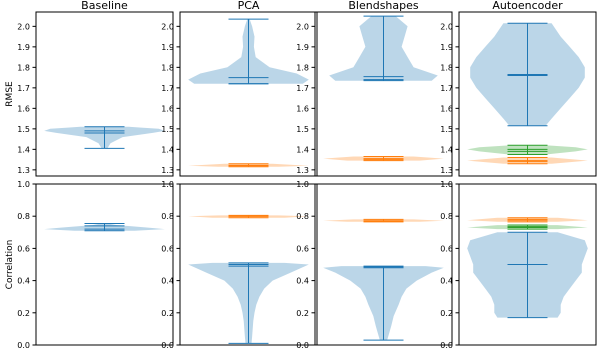  I want to click on y-axis-label: RMSE, so click(10, 94).